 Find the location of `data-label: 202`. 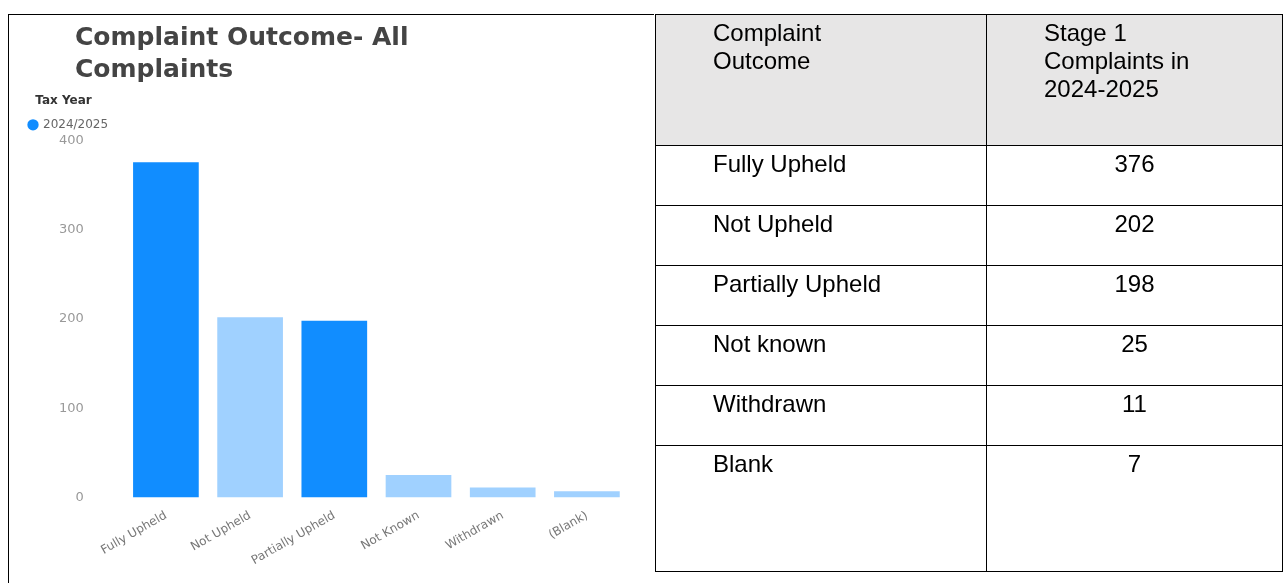

data-label: 202 is located at coordinates (1134, 235).